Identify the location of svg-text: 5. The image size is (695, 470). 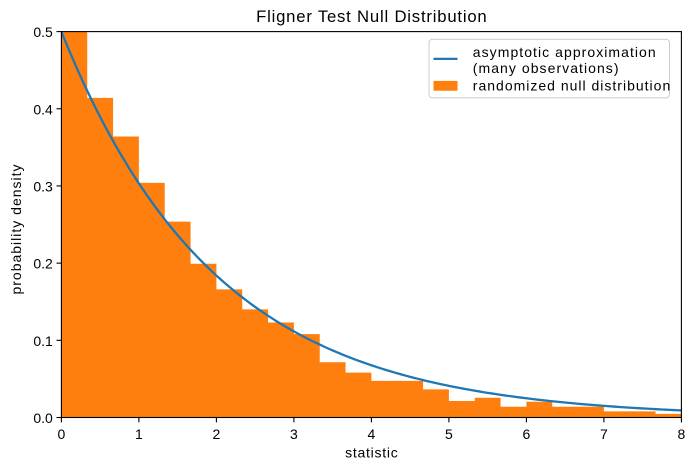
(449, 434).